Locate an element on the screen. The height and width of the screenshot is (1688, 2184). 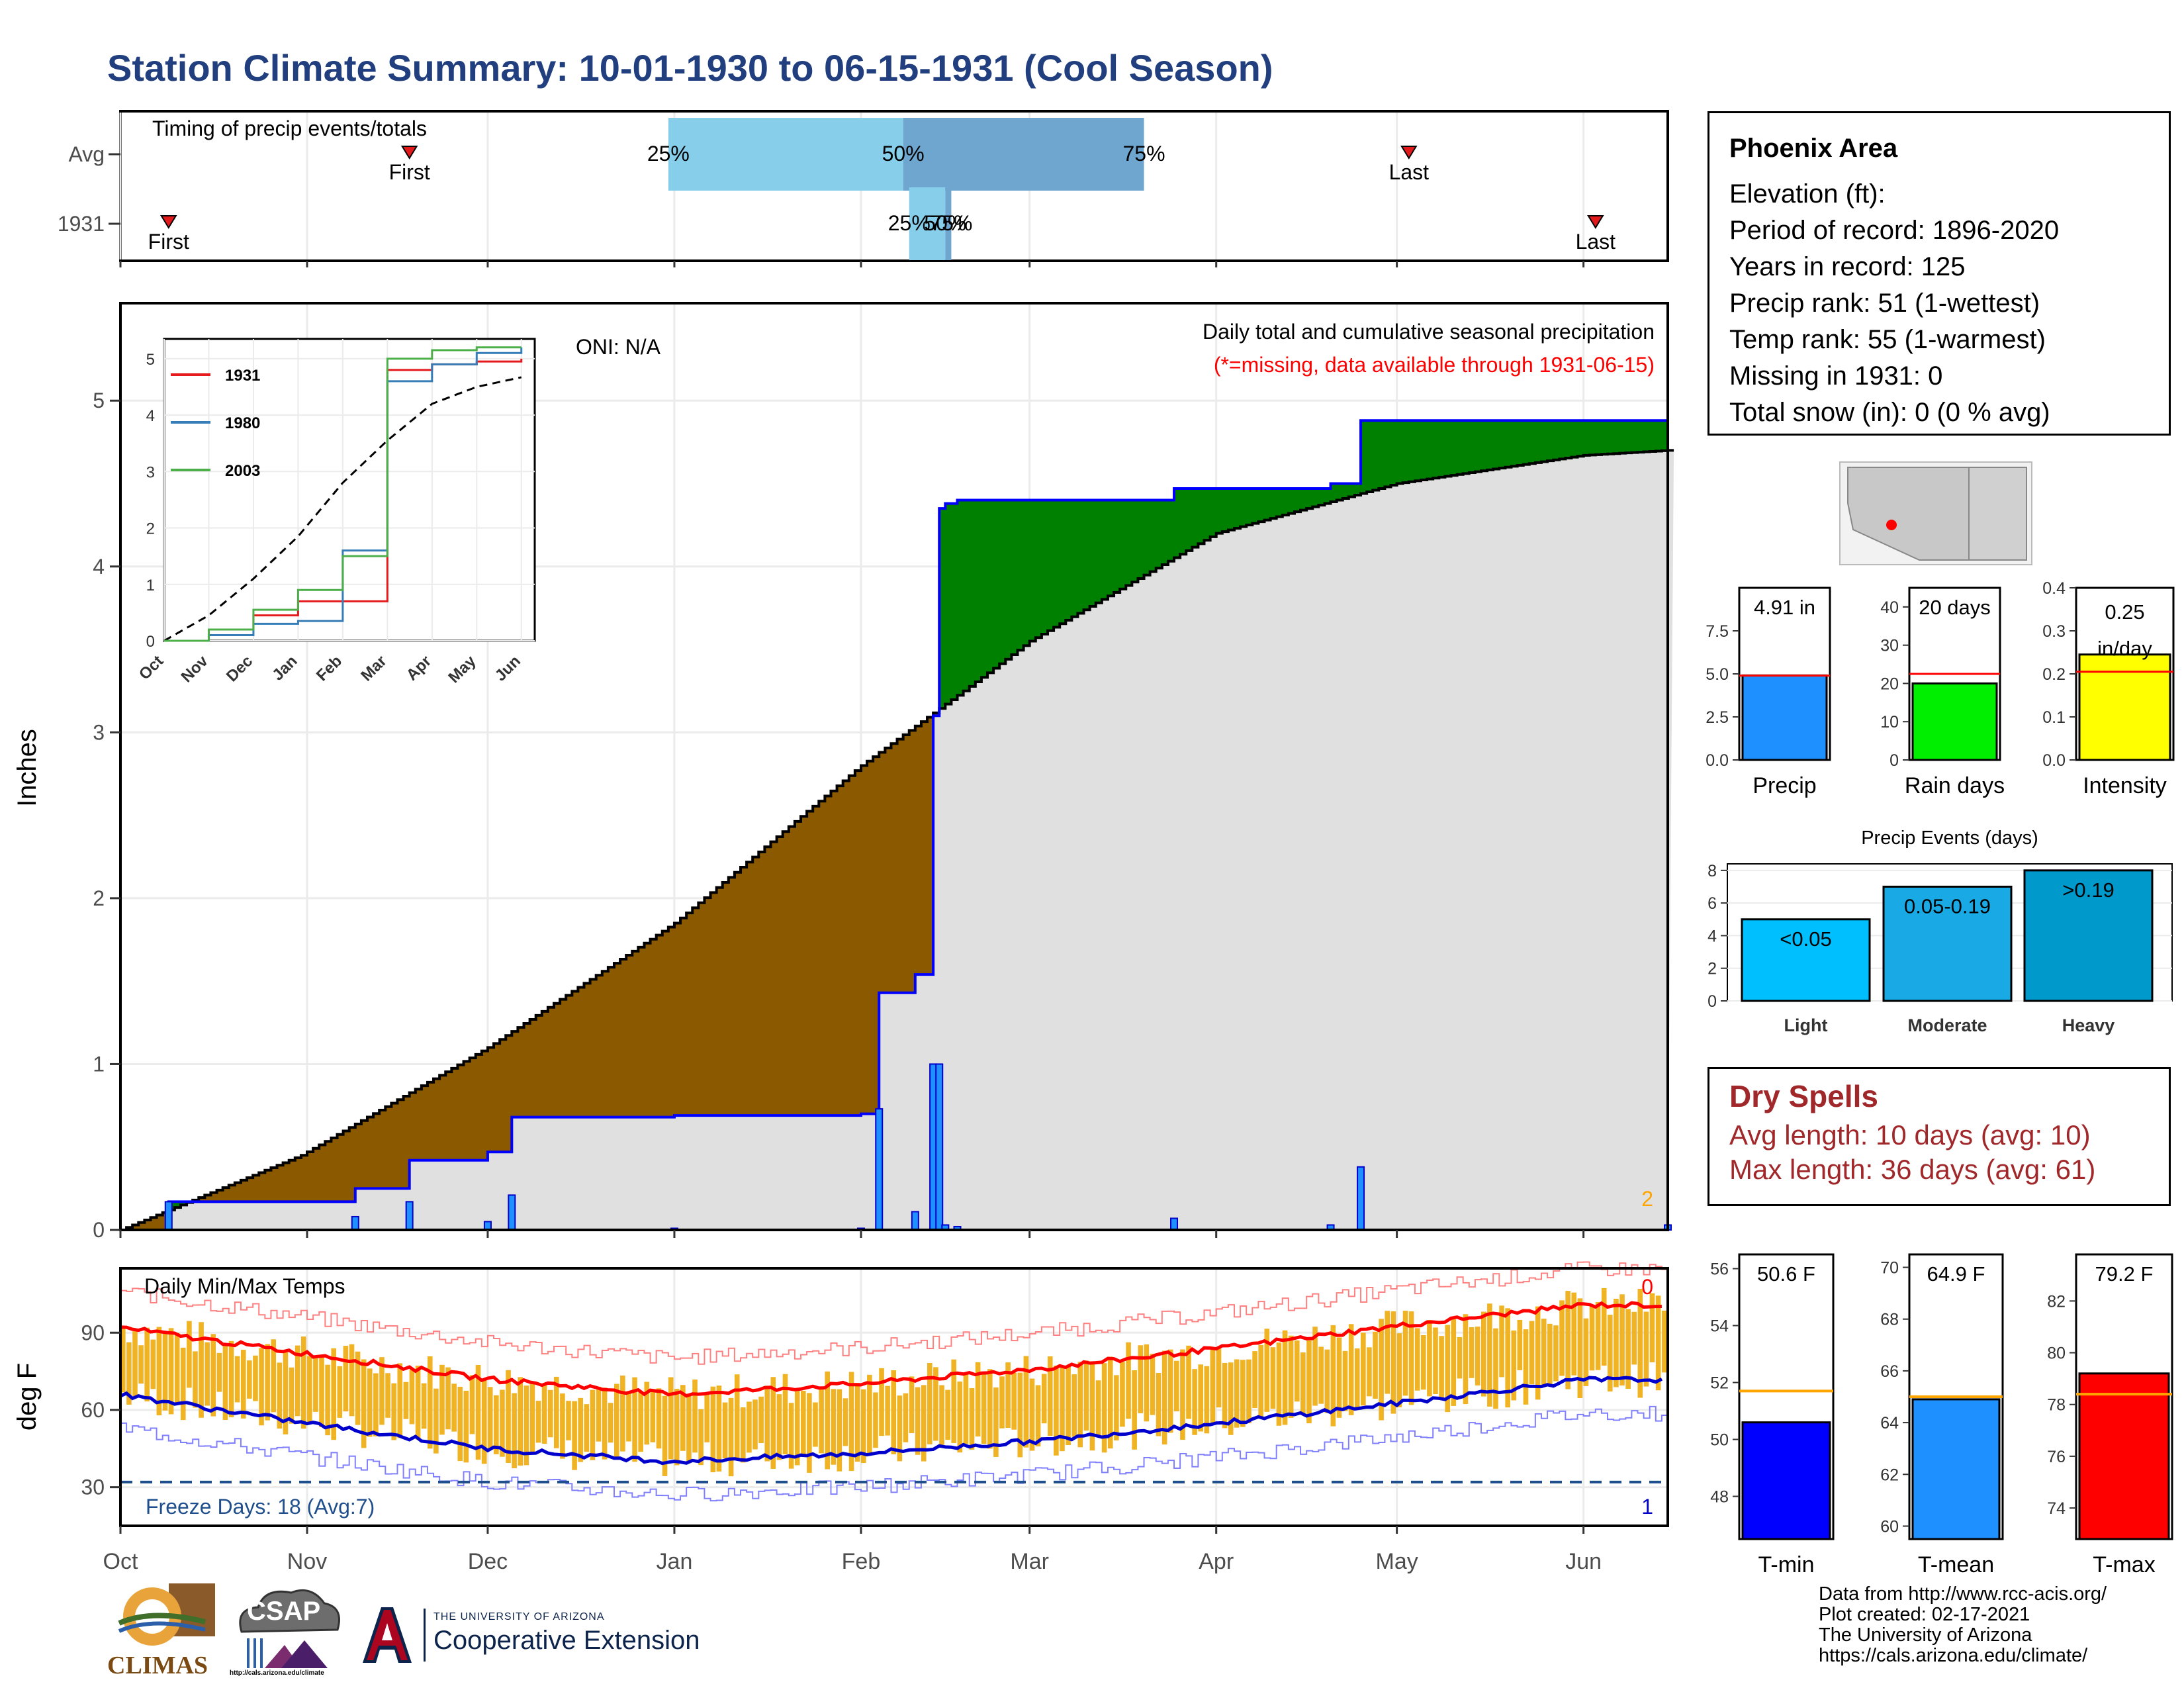
summary-tick-label: 7.5 is located at coordinates (1718, 631).